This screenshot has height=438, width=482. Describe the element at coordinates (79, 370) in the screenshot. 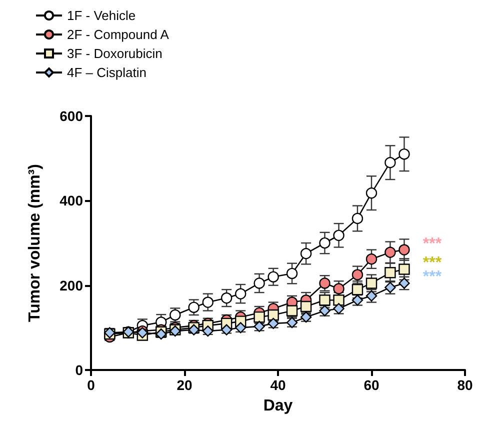

I see `y-tick-label: 0` at that location.